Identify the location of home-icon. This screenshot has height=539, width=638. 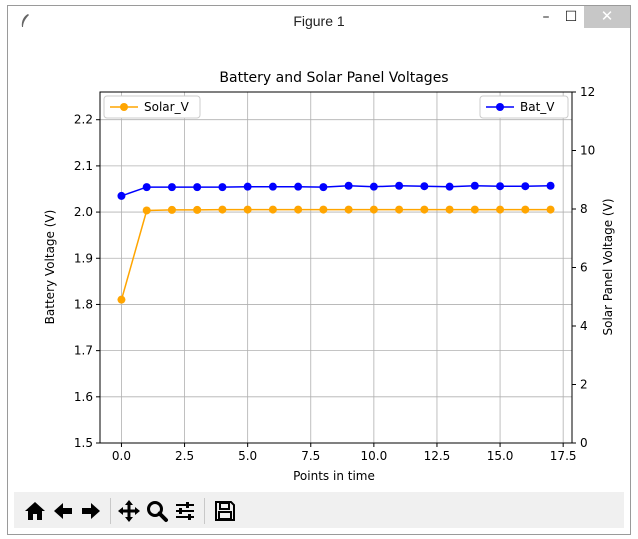
(35, 511).